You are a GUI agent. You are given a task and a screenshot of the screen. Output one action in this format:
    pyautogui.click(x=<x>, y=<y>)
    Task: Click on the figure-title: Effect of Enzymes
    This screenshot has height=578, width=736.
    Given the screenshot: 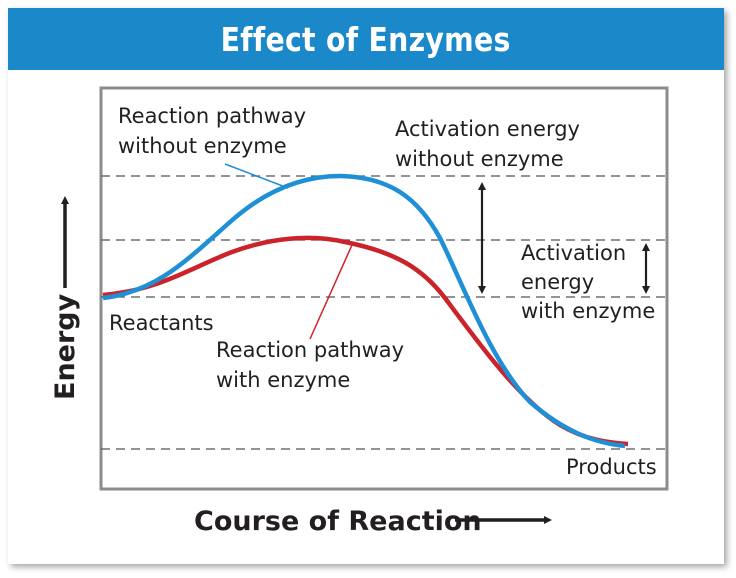 What is the action you would take?
    pyautogui.click(x=366, y=39)
    